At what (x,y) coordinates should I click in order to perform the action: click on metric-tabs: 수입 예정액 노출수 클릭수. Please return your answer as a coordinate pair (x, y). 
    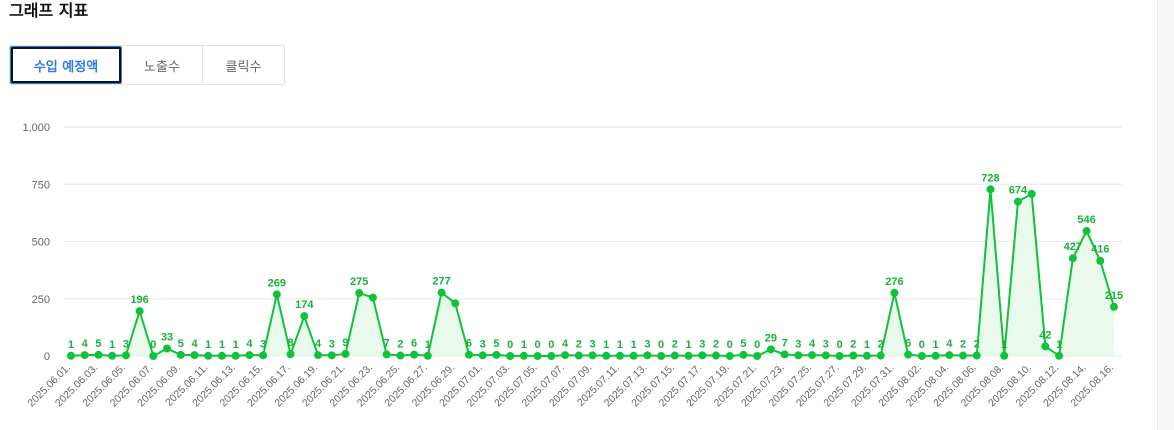
    Looking at the image, I should click on (147, 65).